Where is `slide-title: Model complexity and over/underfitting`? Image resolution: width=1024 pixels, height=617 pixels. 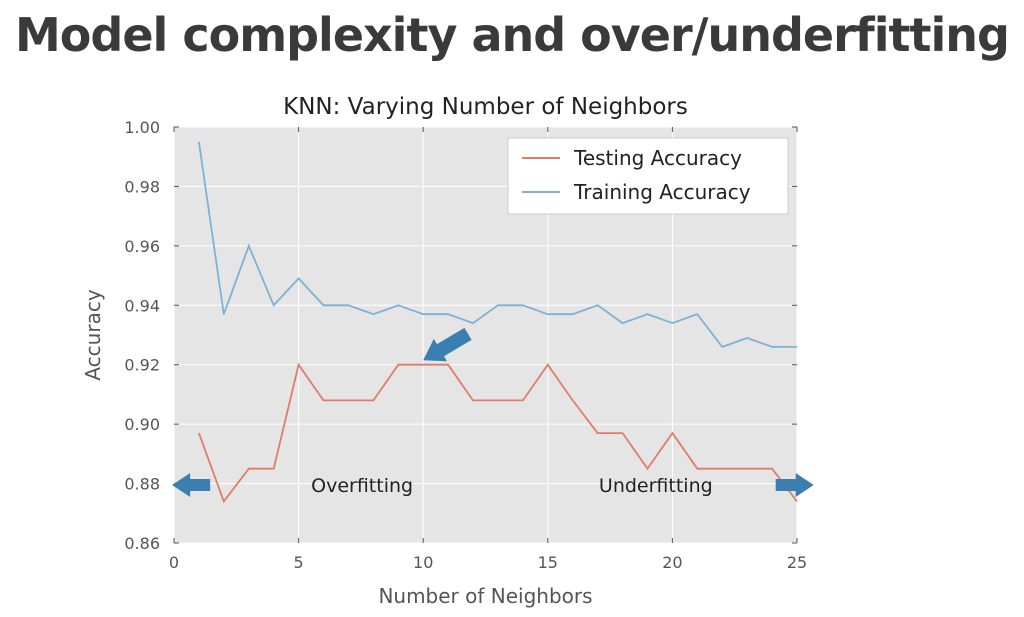
slide-title: Model complexity and over/underfitting is located at coordinates (512, 35).